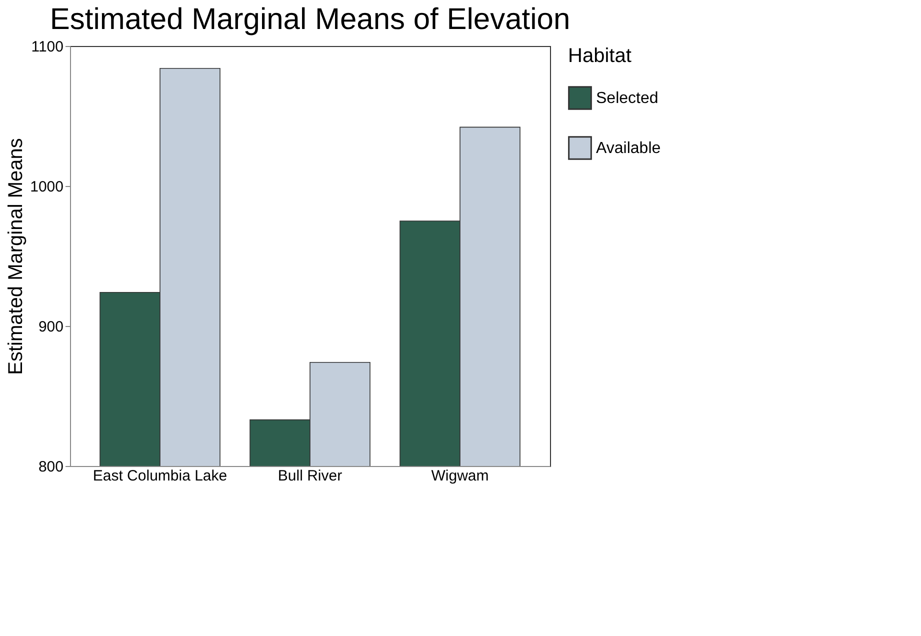 The image size is (921, 636). Describe the element at coordinates (51, 467) in the screenshot. I see `y-tick-label: 800` at that location.